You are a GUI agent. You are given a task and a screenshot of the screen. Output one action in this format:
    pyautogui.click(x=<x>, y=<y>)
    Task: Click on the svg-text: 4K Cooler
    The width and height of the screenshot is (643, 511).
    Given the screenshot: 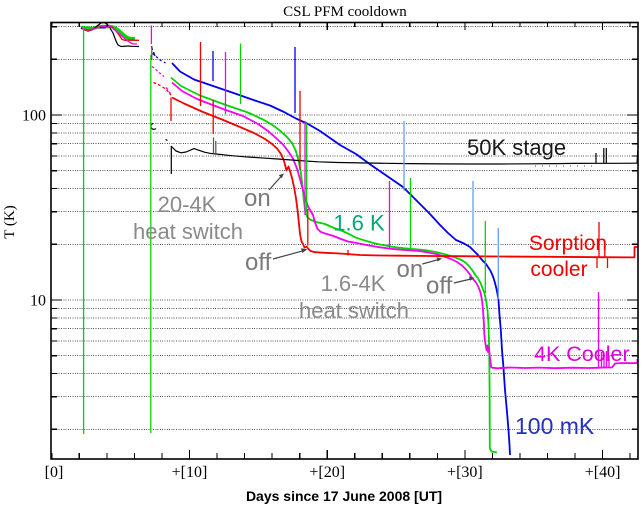 What is the action you would take?
    pyautogui.click(x=582, y=354)
    